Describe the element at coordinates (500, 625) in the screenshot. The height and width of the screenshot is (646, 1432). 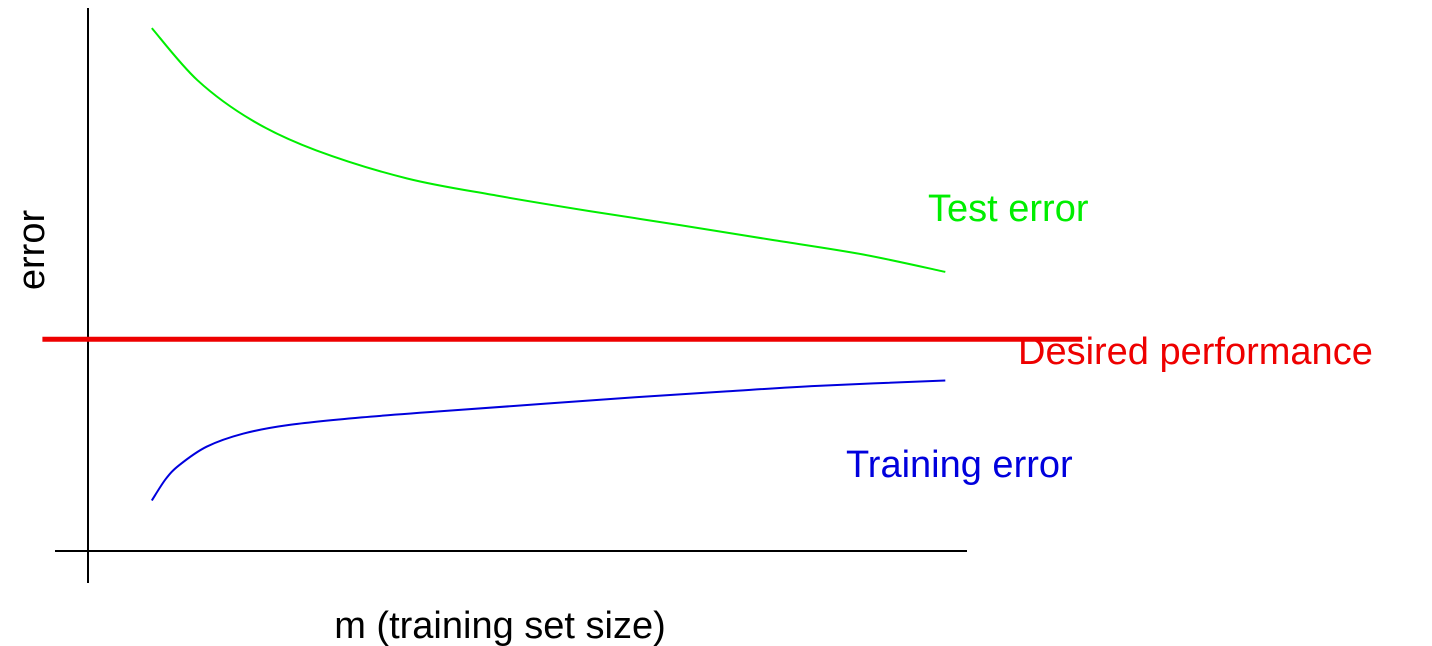
I see `x-axis-label: m (training set size)` at that location.